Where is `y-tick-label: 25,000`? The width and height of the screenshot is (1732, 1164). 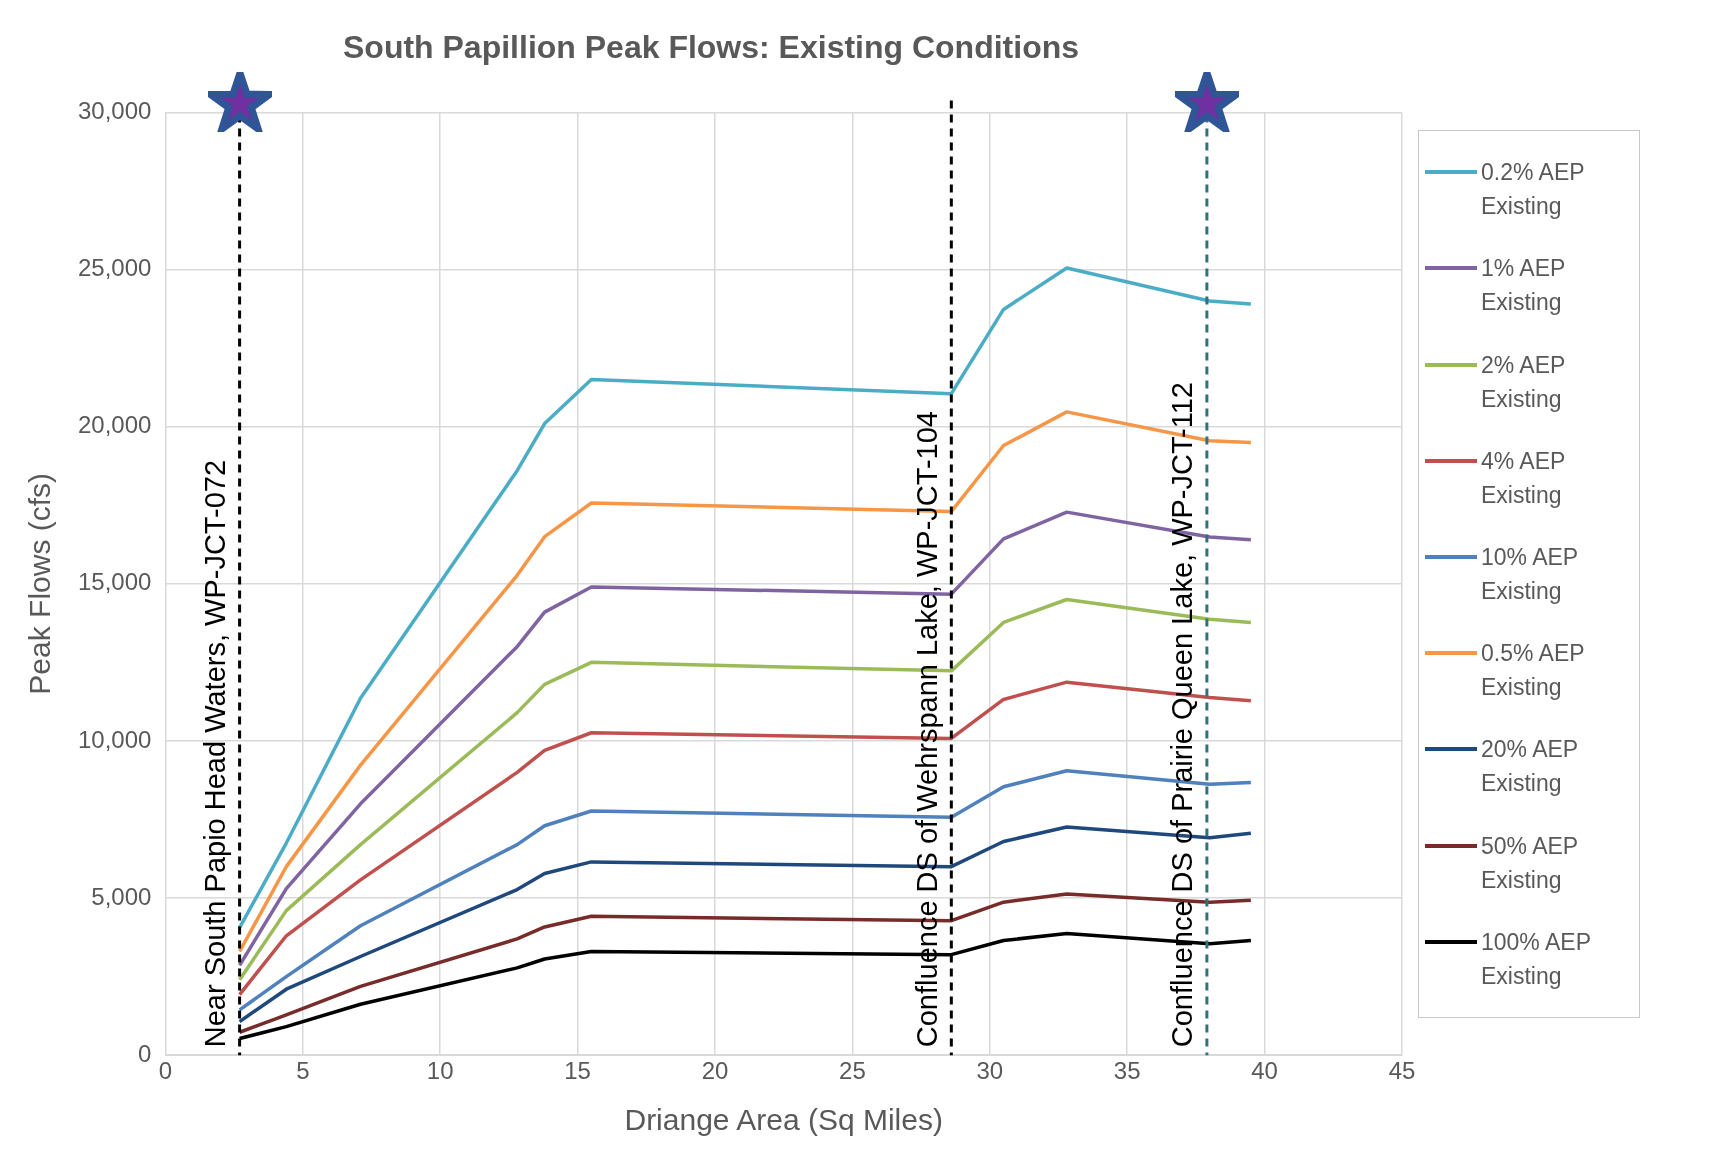 y-tick-label: 25,000 is located at coordinates (115, 268).